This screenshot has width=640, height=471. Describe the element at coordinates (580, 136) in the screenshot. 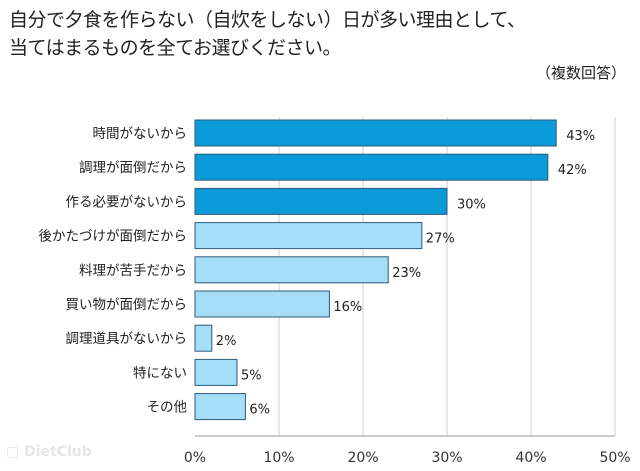

I see `value-label: 43%` at that location.